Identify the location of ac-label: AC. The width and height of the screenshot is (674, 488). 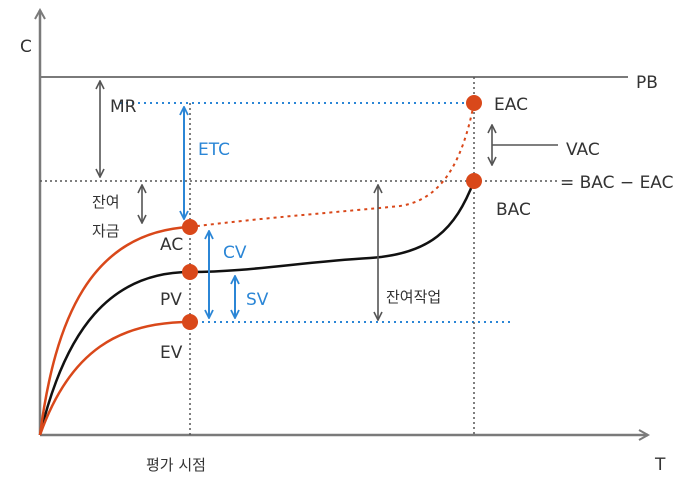
(171, 245).